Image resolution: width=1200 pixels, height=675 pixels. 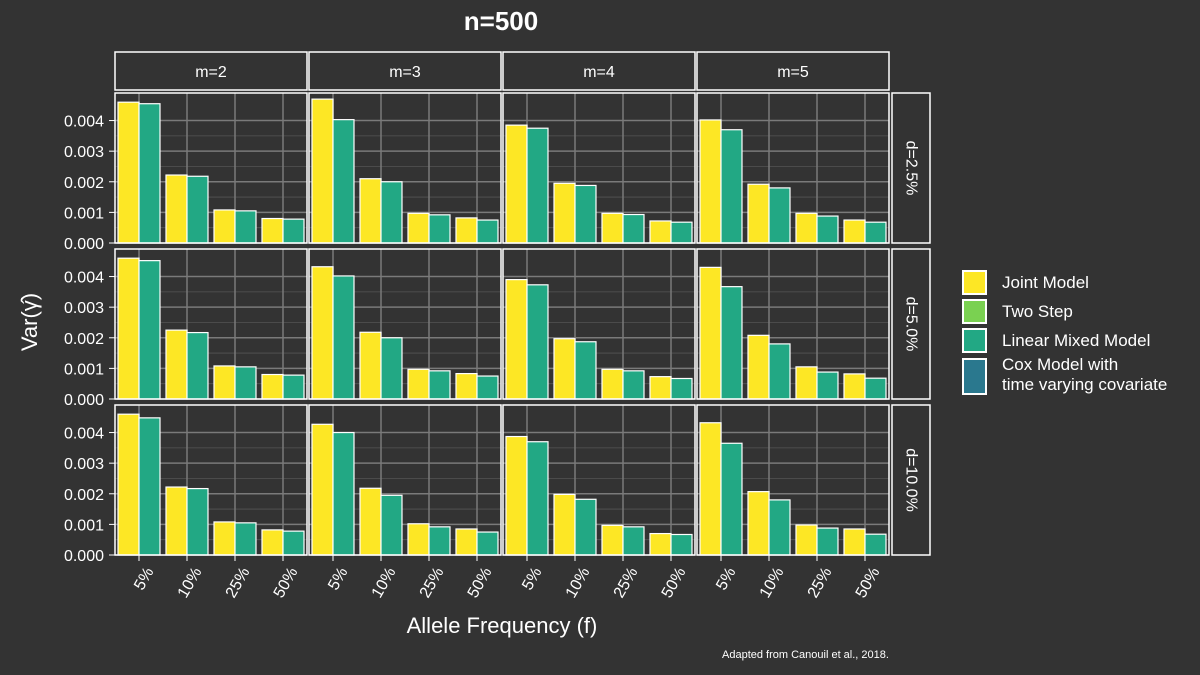 I want to click on facet-strip-m=3, so click(x=405, y=71).